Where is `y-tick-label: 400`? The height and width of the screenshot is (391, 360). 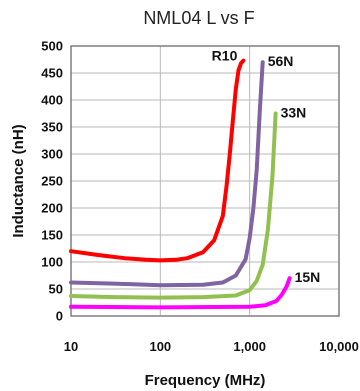 y-tick-label: 400 is located at coordinates (52, 100).